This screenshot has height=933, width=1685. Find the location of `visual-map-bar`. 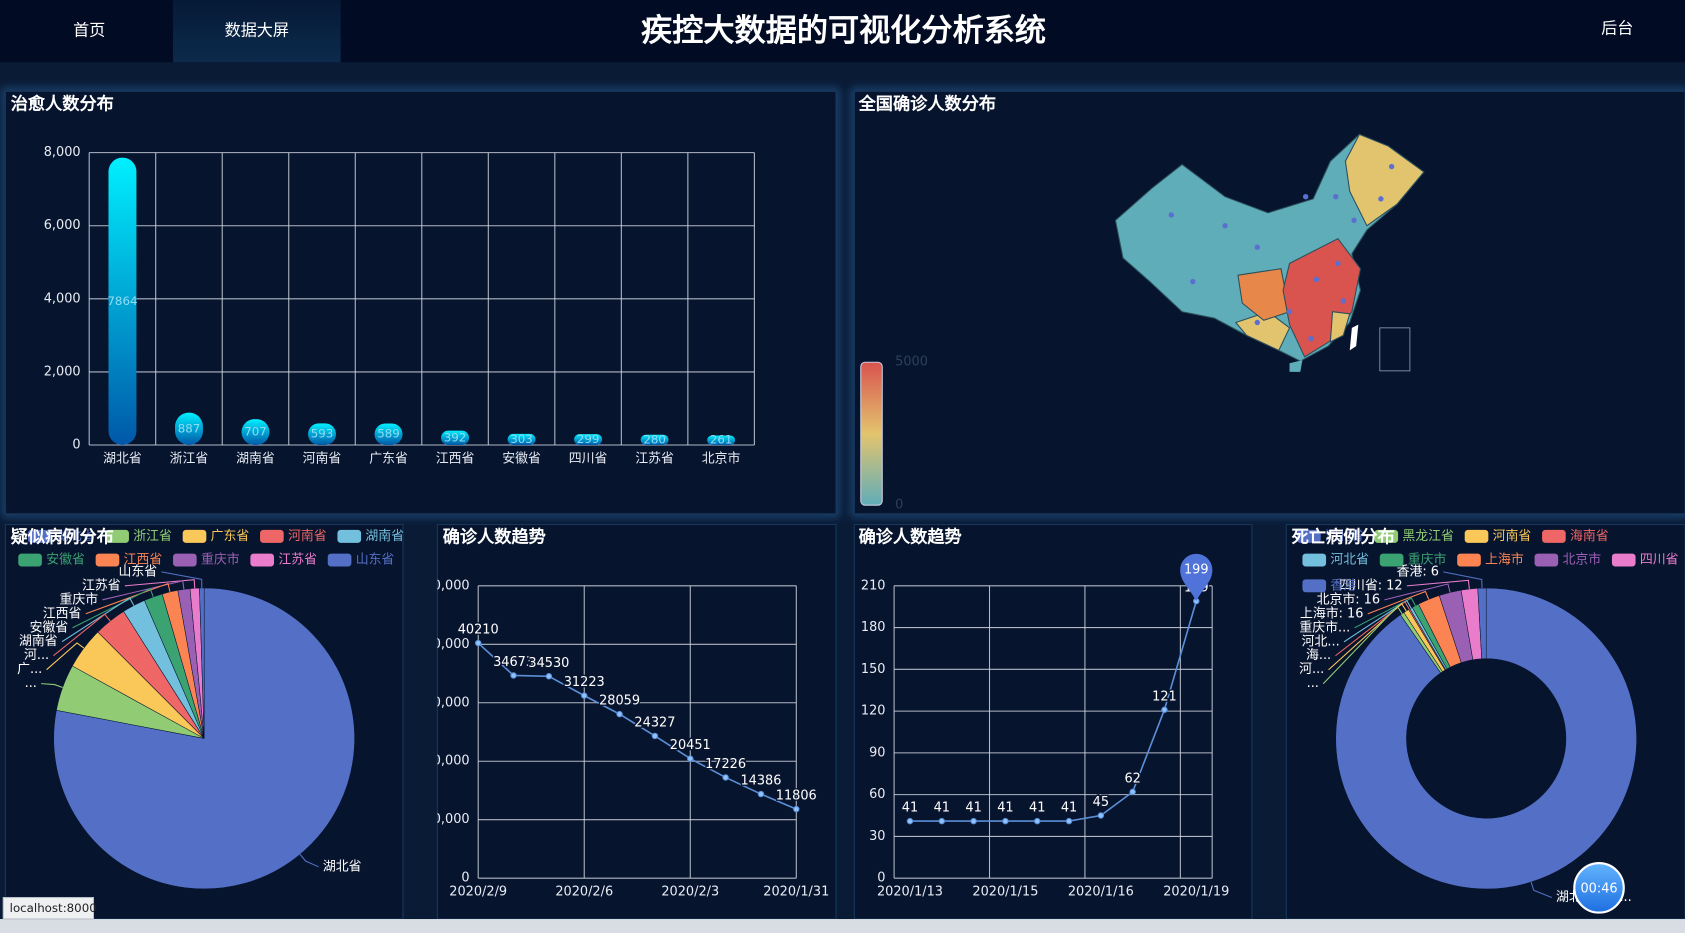

visual-map-bar is located at coordinates (871, 433).